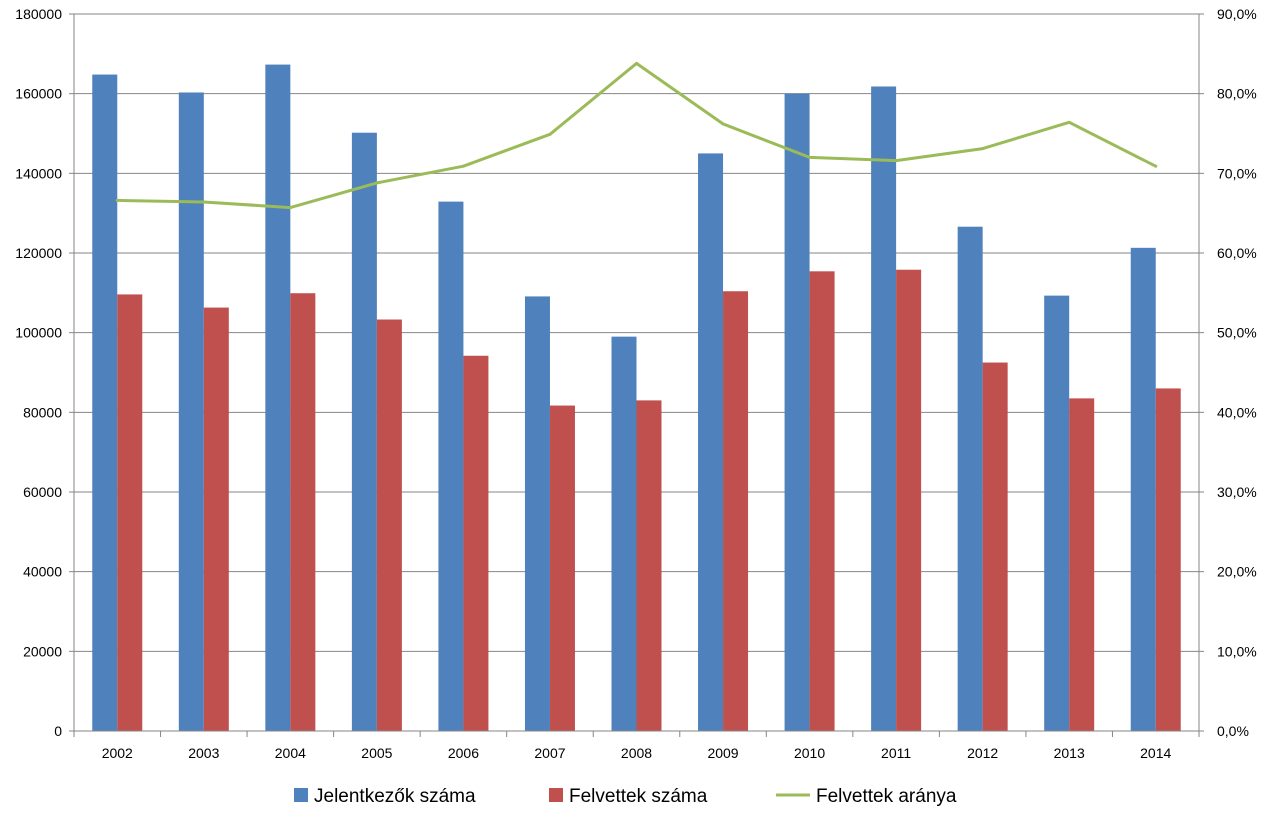 This screenshot has height=823, width=1267. What do you see at coordinates (1237, 492) in the screenshot?
I see `y-right-tick-label: 30,0%` at bounding box center [1237, 492].